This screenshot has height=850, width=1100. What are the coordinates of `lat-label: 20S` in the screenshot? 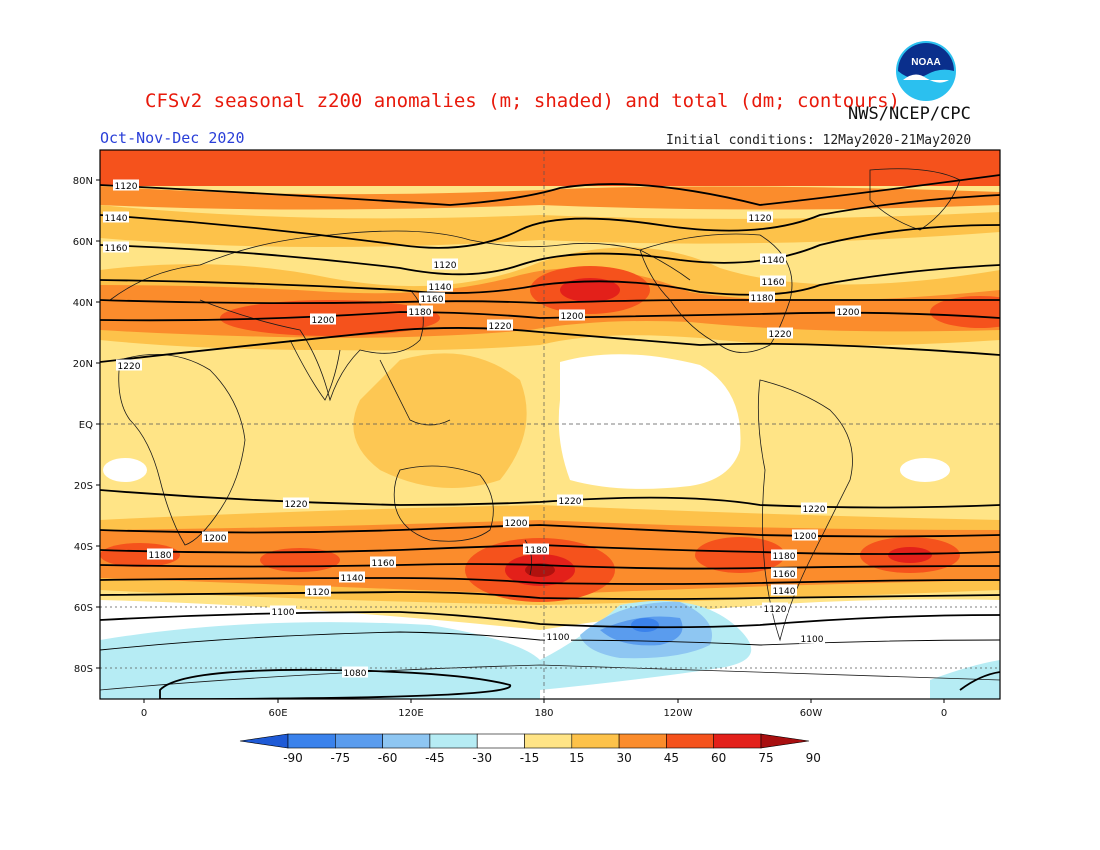 It's located at (83, 486).